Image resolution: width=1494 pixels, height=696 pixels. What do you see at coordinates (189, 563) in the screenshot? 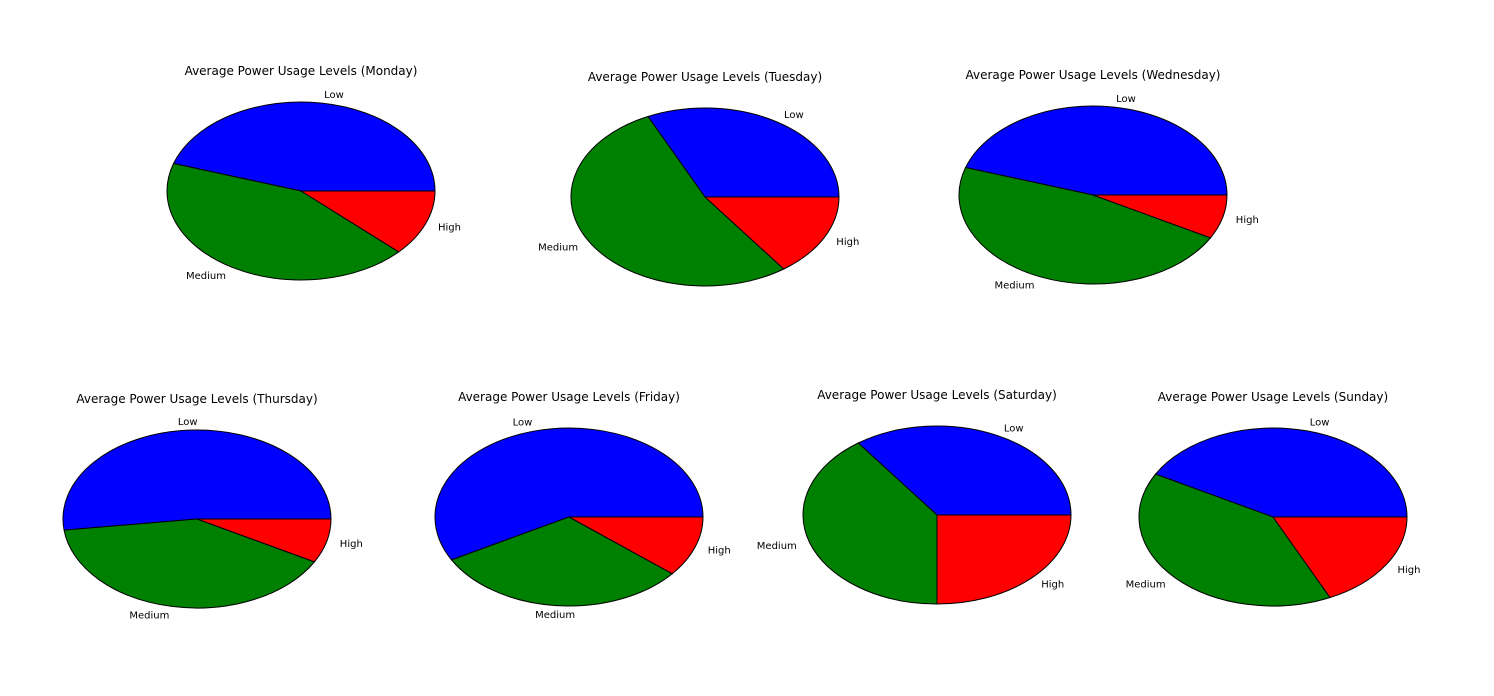
I see `pie-slice-thursday-medium` at bounding box center [189, 563].